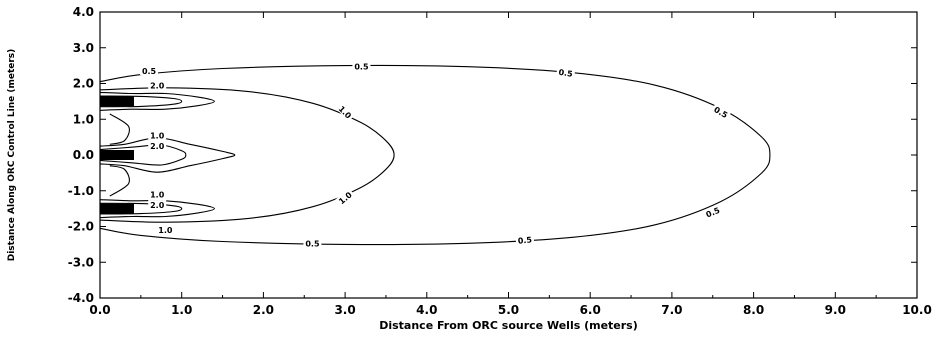  I want to click on contour-label-11: 1.0, so click(157, 135).